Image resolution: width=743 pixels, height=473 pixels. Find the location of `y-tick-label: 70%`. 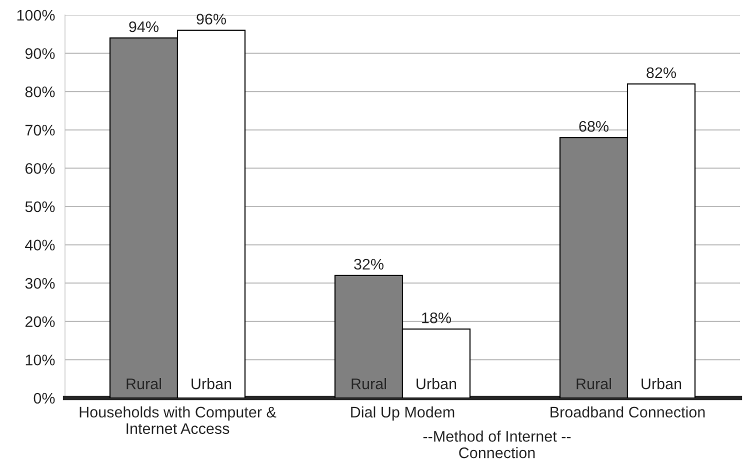

y-tick-label: 70% is located at coordinates (40, 130).